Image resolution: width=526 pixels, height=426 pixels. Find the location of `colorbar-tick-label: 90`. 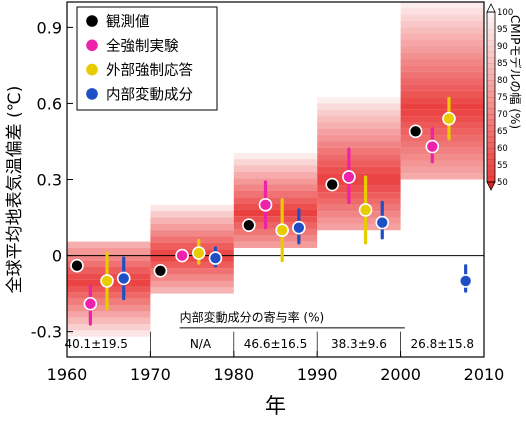

colorbar-tick-label: 90 is located at coordinates (502, 47).